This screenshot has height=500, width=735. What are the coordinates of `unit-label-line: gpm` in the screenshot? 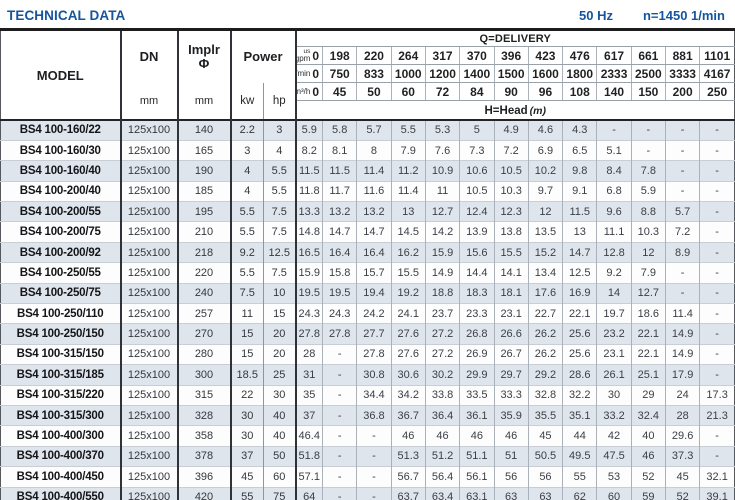 It's located at (303, 58).